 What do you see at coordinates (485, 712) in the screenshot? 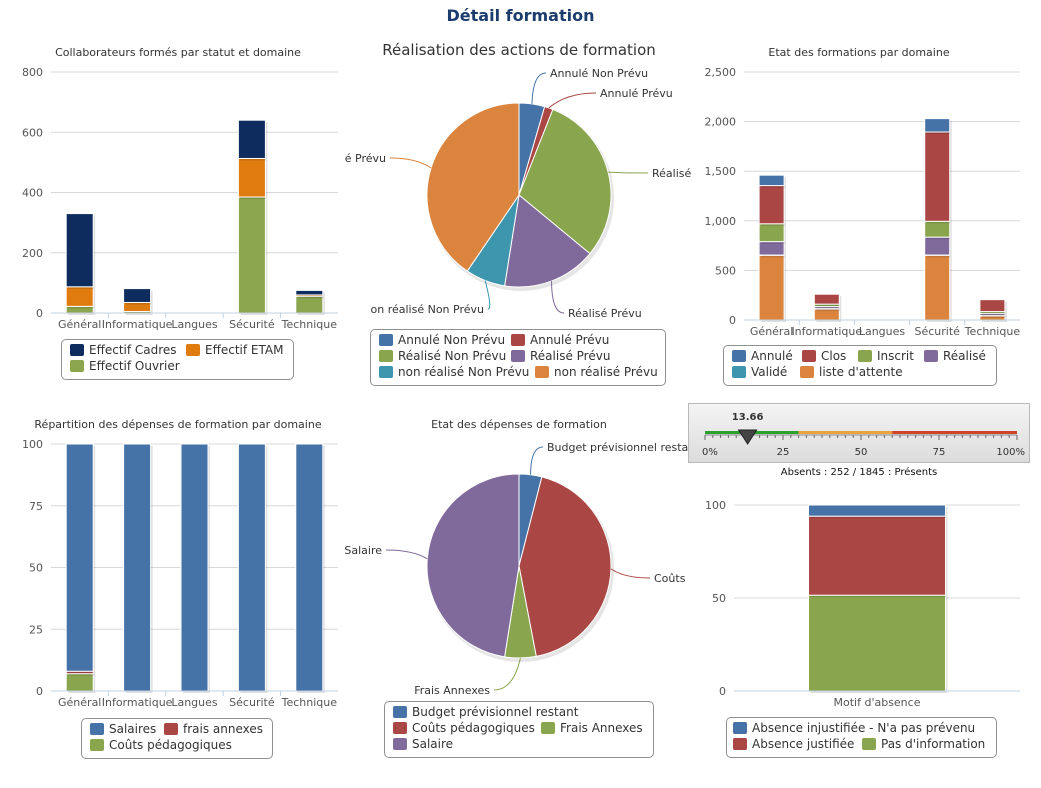
I see `legend-item-budget-previsionnel-restant: Budget prévisionnel restant` at bounding box center [485, 712].